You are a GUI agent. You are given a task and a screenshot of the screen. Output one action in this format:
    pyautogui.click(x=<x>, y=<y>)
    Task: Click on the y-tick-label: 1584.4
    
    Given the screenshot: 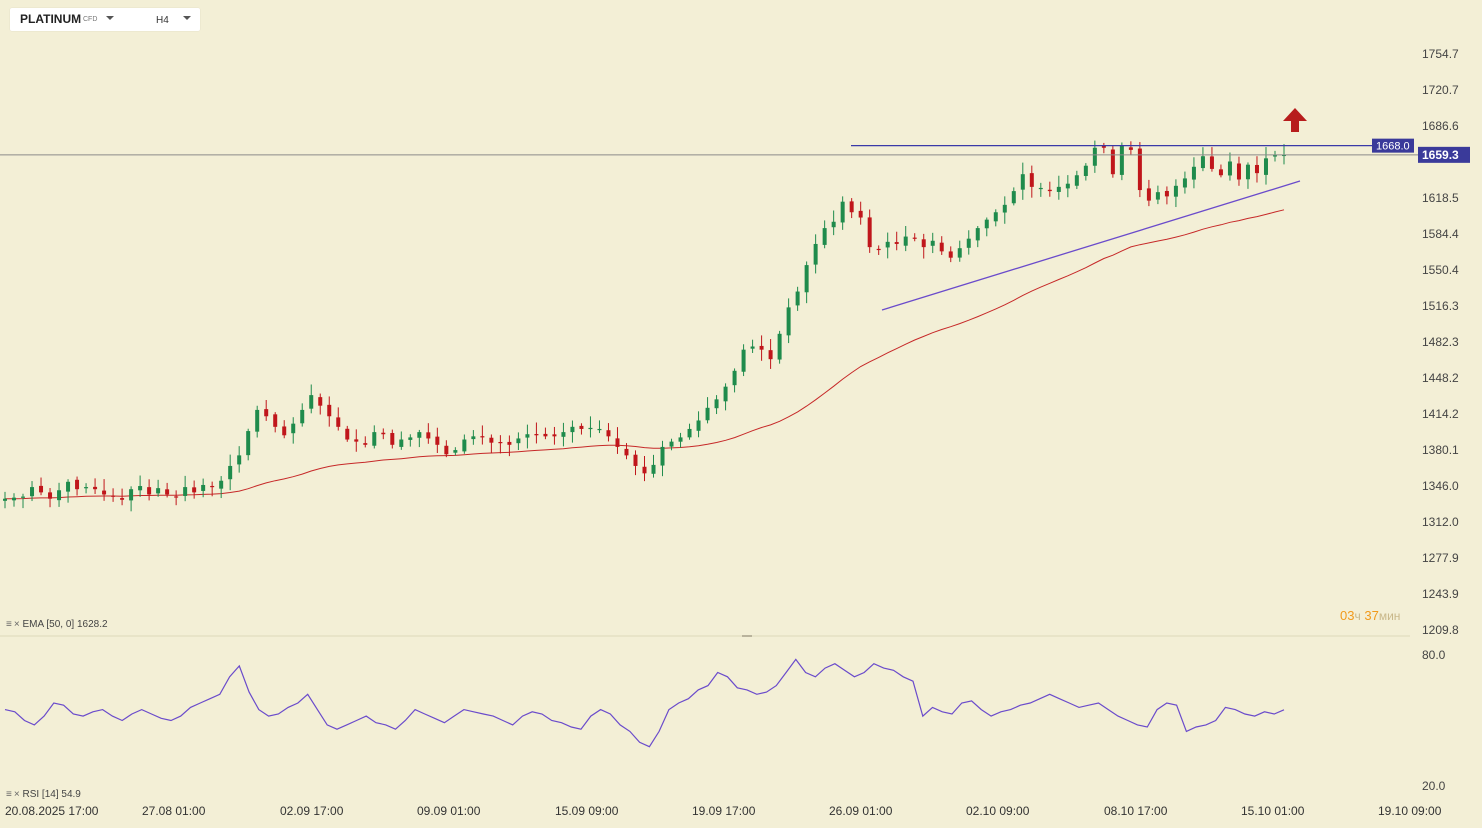 What is the action you would take?
    pyautogui.click(x=1440, y=234)
    